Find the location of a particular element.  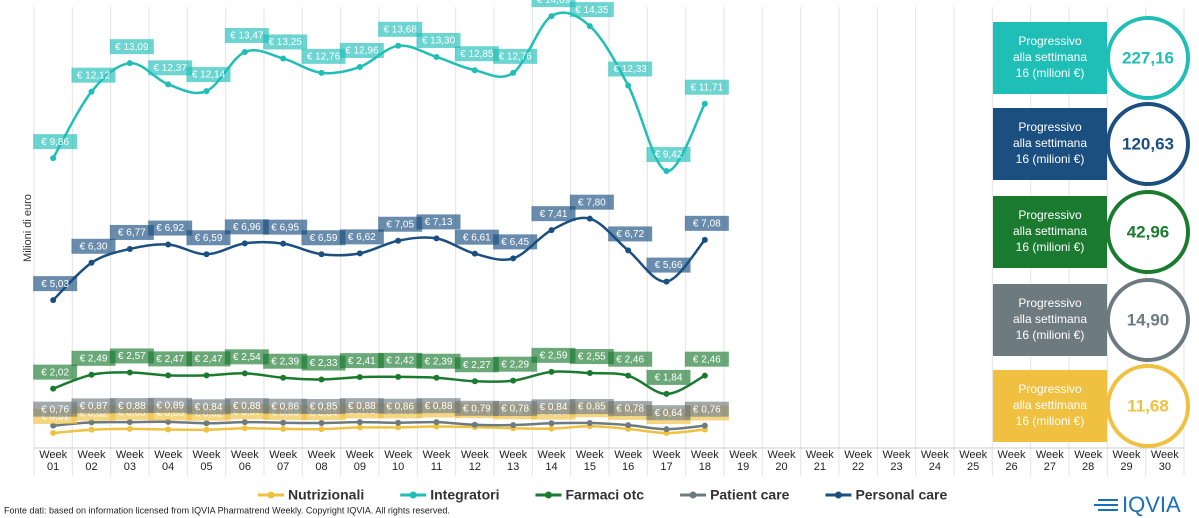

x-tick-label: Week 27 is located at coordinates (1050, 461).